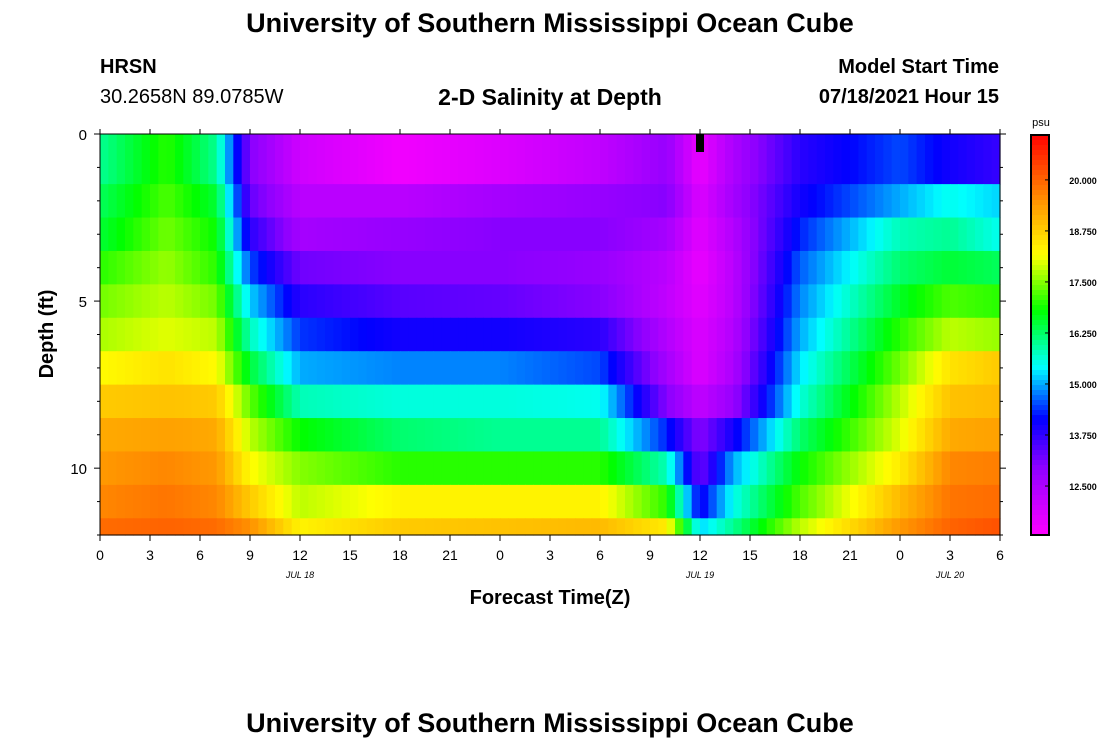 The image size is (1100, 750). Describe the element at coordinates (750, 555) in the screenshot. I see `x-tick-label: 15` at that location.